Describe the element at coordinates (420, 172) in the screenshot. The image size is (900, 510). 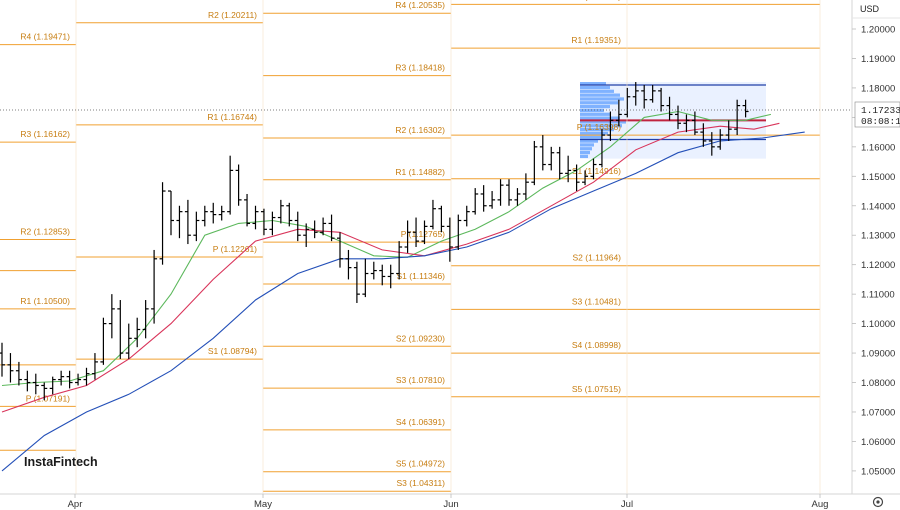
I see `pivot-label: R1 (1.14882)` at that location.